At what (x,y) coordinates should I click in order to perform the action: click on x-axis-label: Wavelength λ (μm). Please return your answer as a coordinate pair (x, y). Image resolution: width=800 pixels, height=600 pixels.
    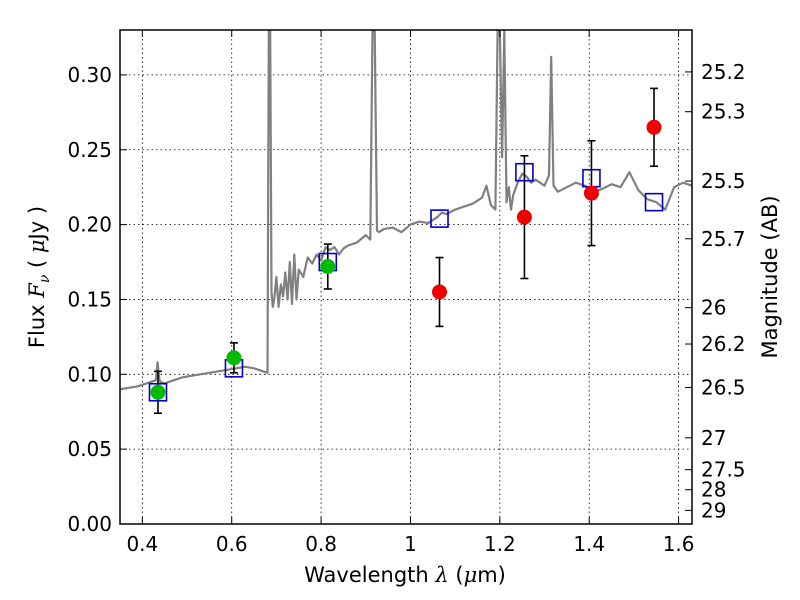
    Looking at the image, I should click on (405, 575).